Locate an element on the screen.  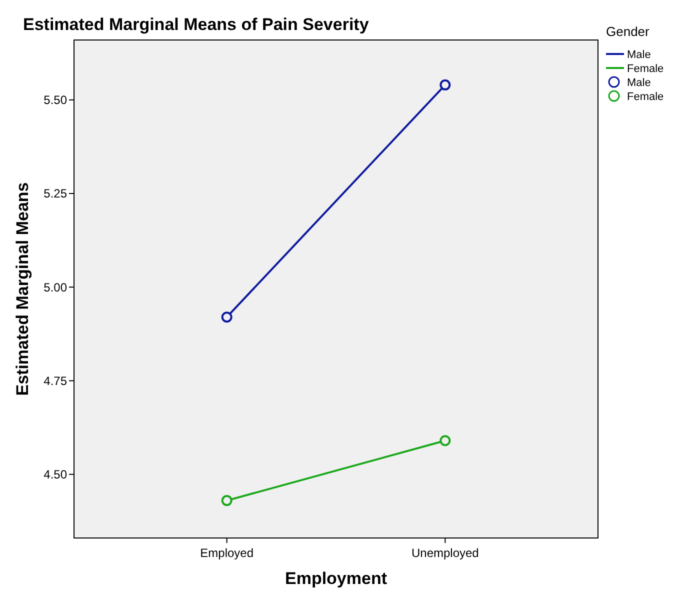
y-tick-label: 5.25 is located at coordinates (56, 193).